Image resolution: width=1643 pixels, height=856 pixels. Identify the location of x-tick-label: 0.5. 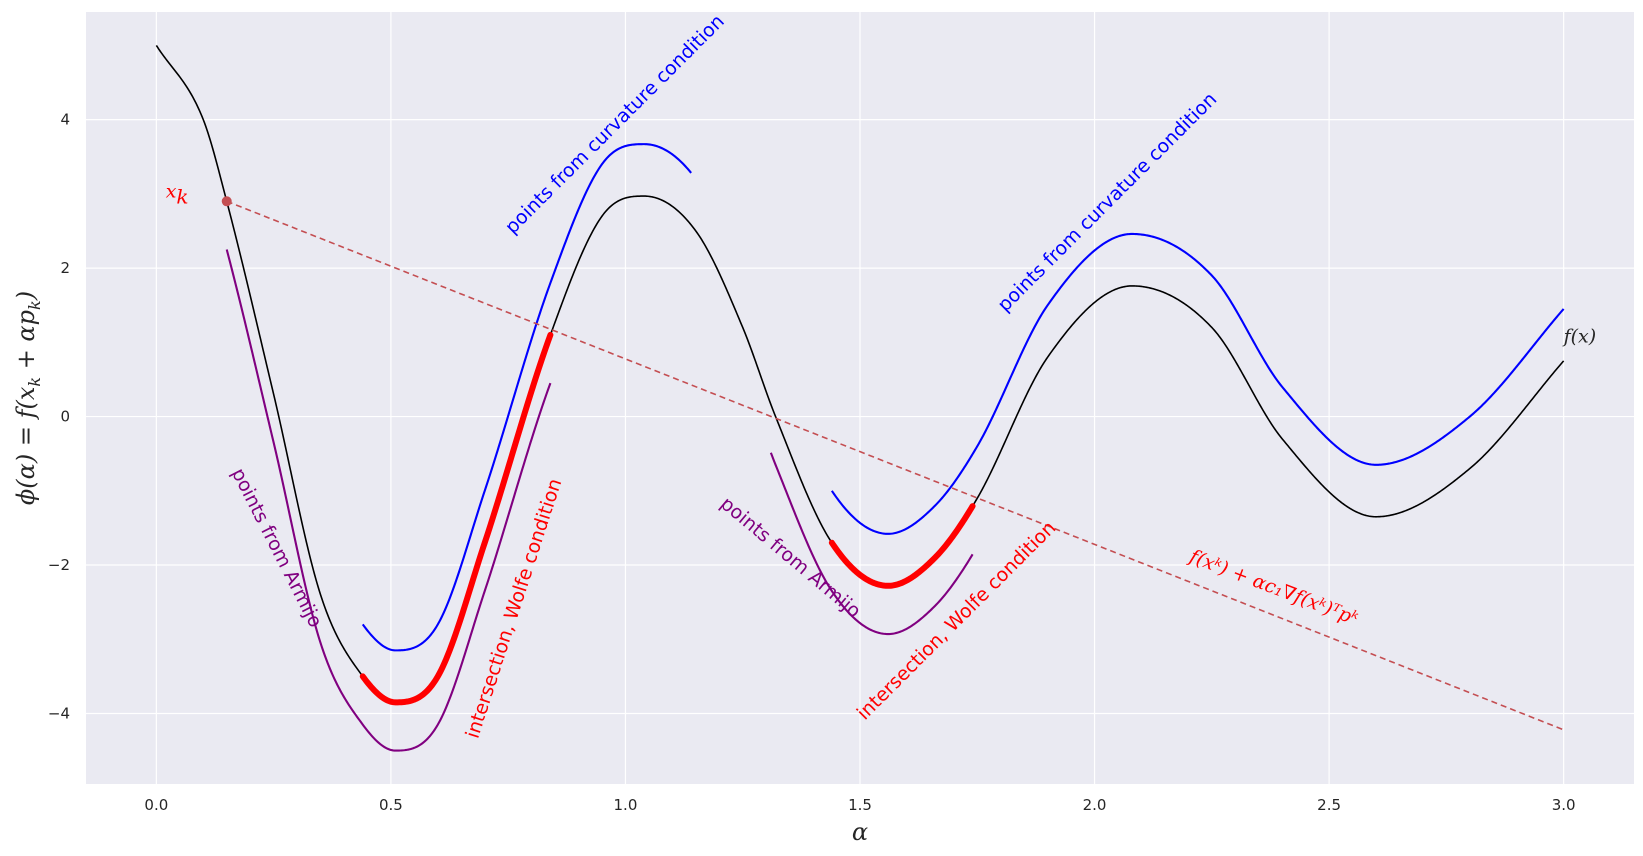
(391, 805).